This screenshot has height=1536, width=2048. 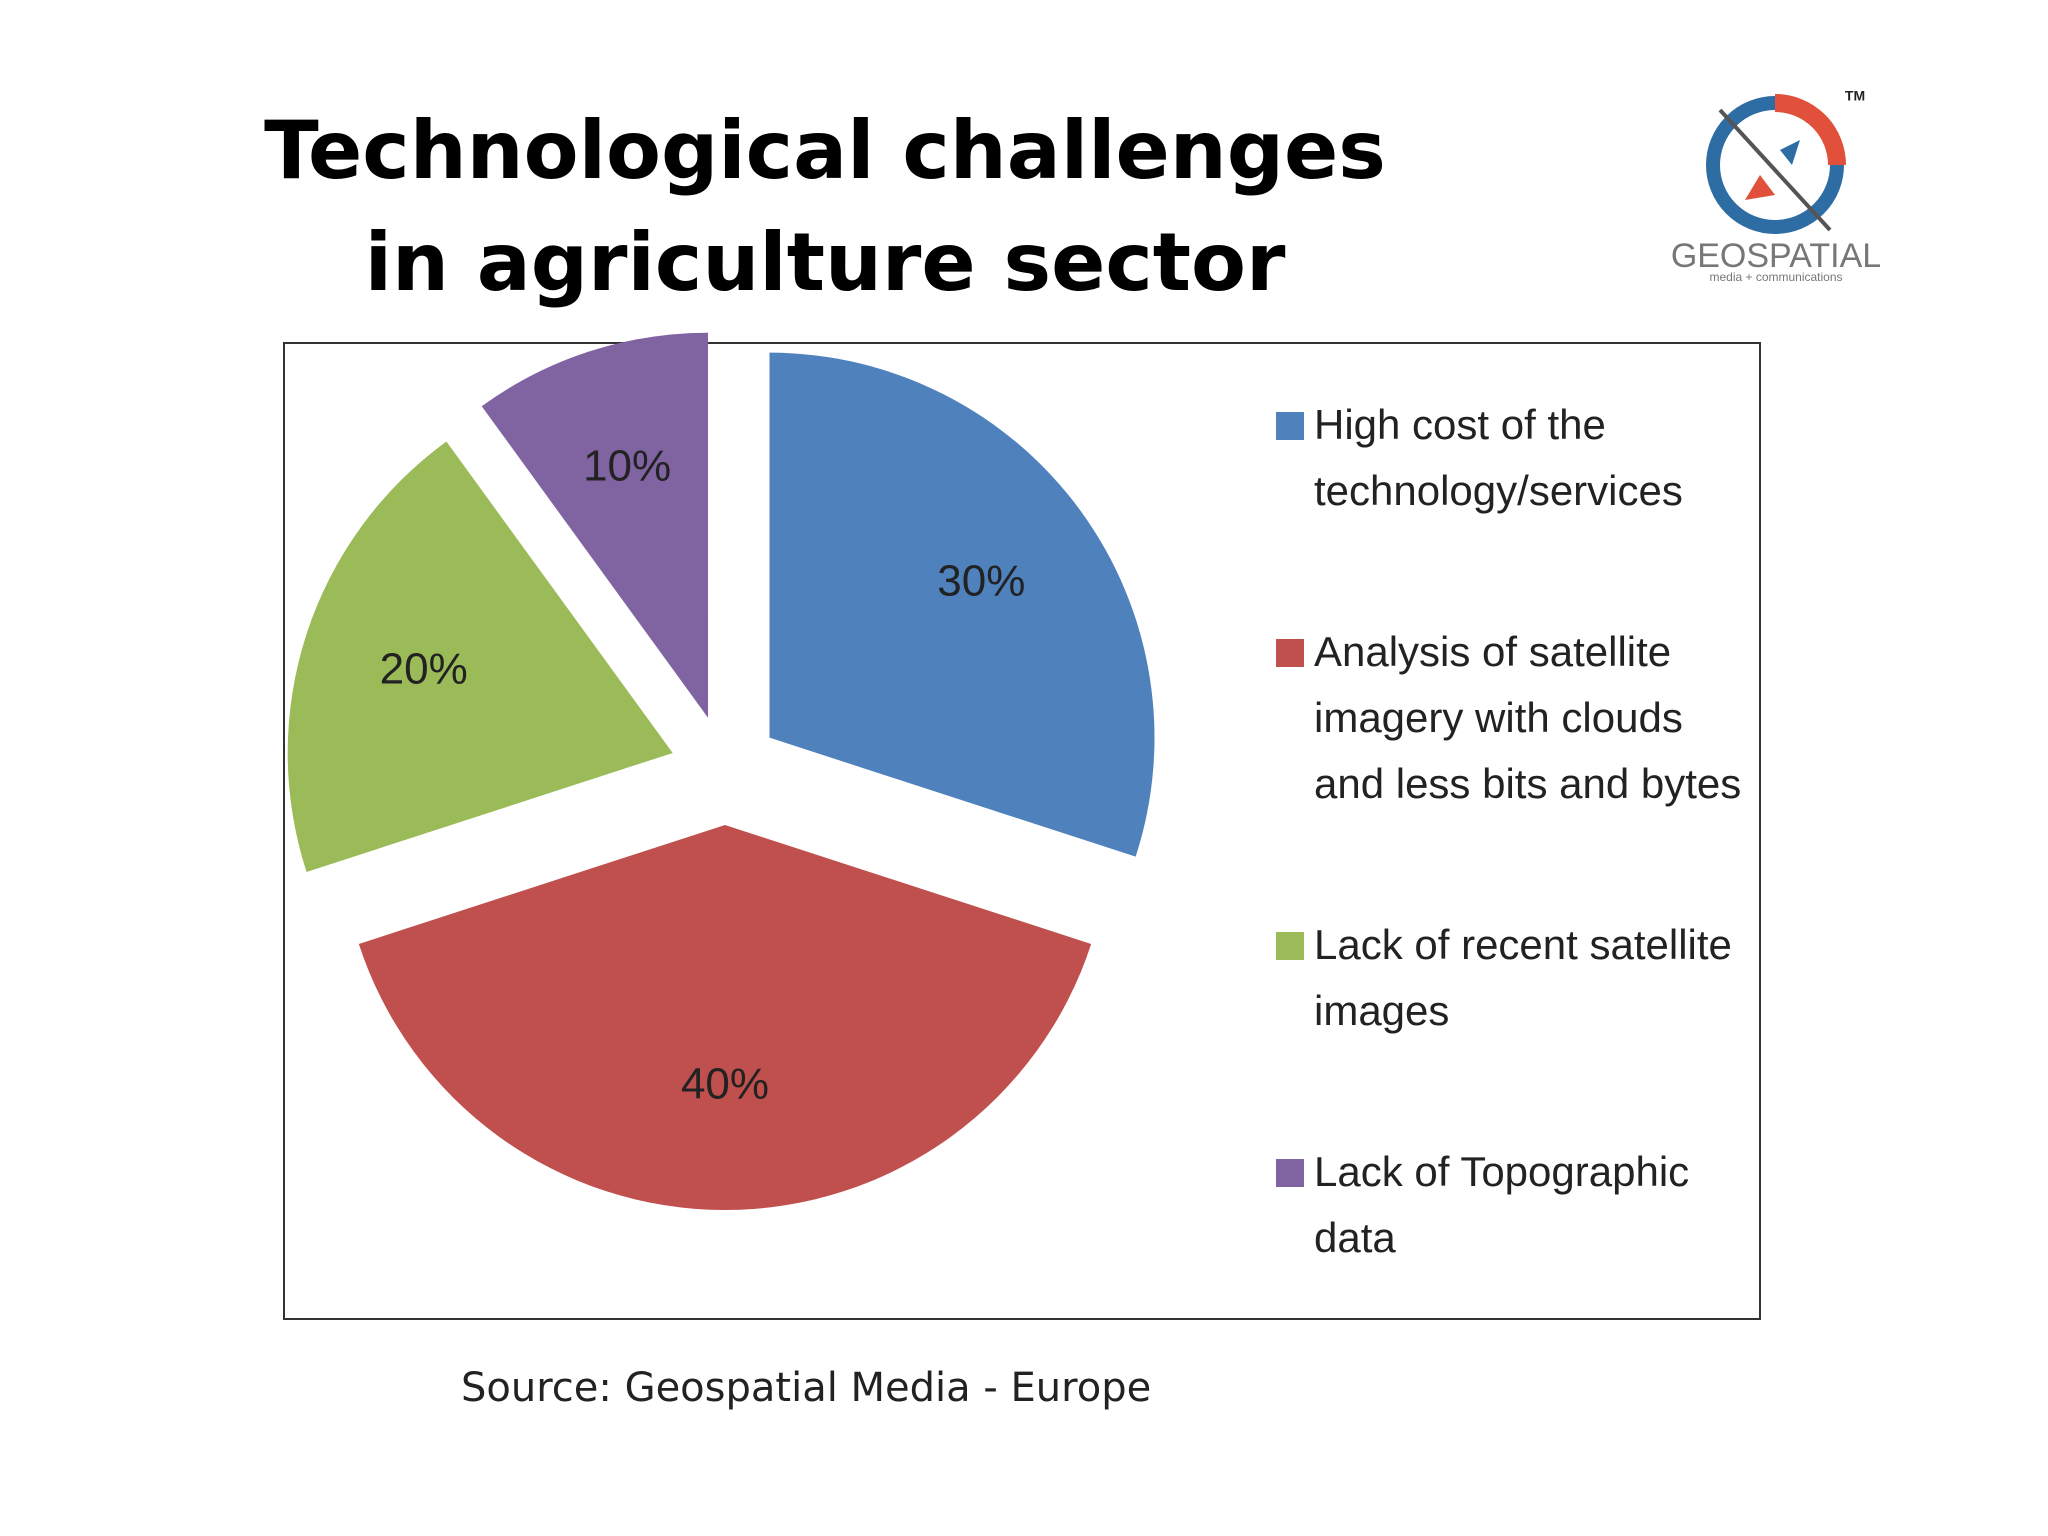 What do you see at coordinates (1775, 170) in the screenshot?
I see `logo-needle` at bounding box center [1775, 170].